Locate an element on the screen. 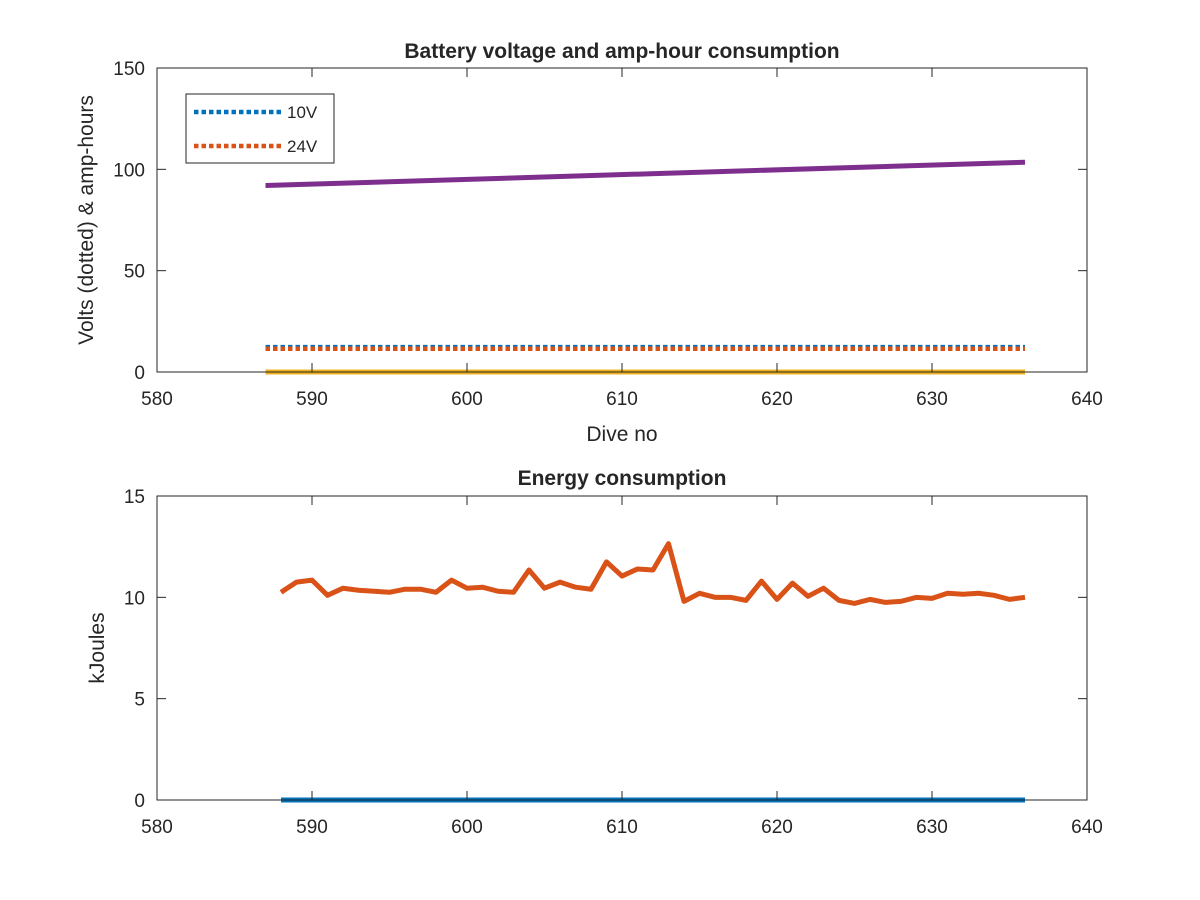  chart-title: Battery voltage and amp-hour consumption is located at coordinates (621, 51).